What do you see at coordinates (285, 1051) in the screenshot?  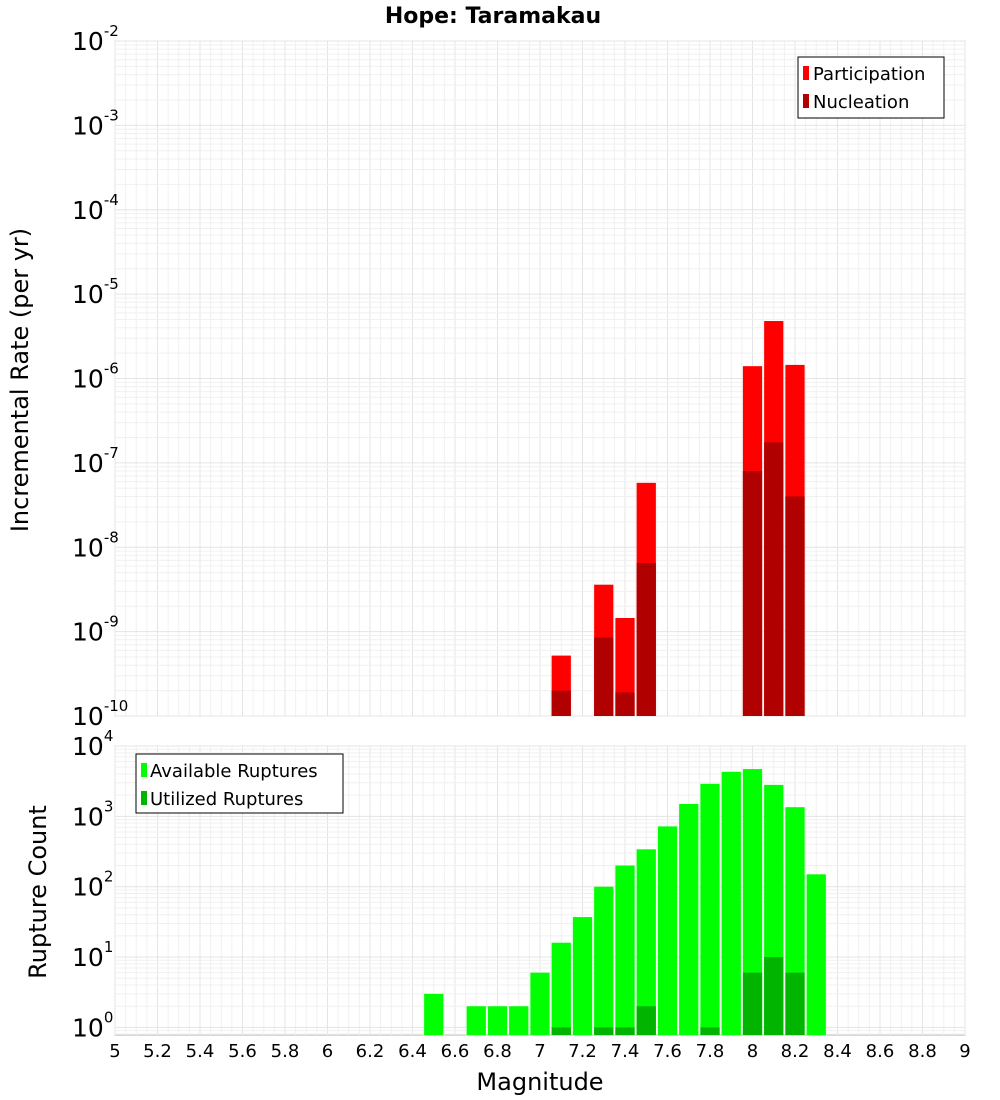 I see `x-tick-label: 5.8` at bounding box center [285, 1051].